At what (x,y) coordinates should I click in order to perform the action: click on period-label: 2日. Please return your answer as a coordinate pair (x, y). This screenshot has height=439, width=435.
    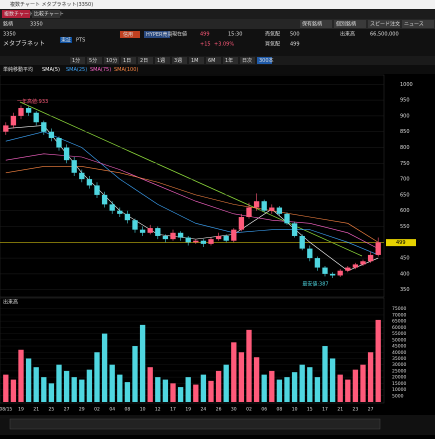
    Looking at the image, I should click on (144, 61).